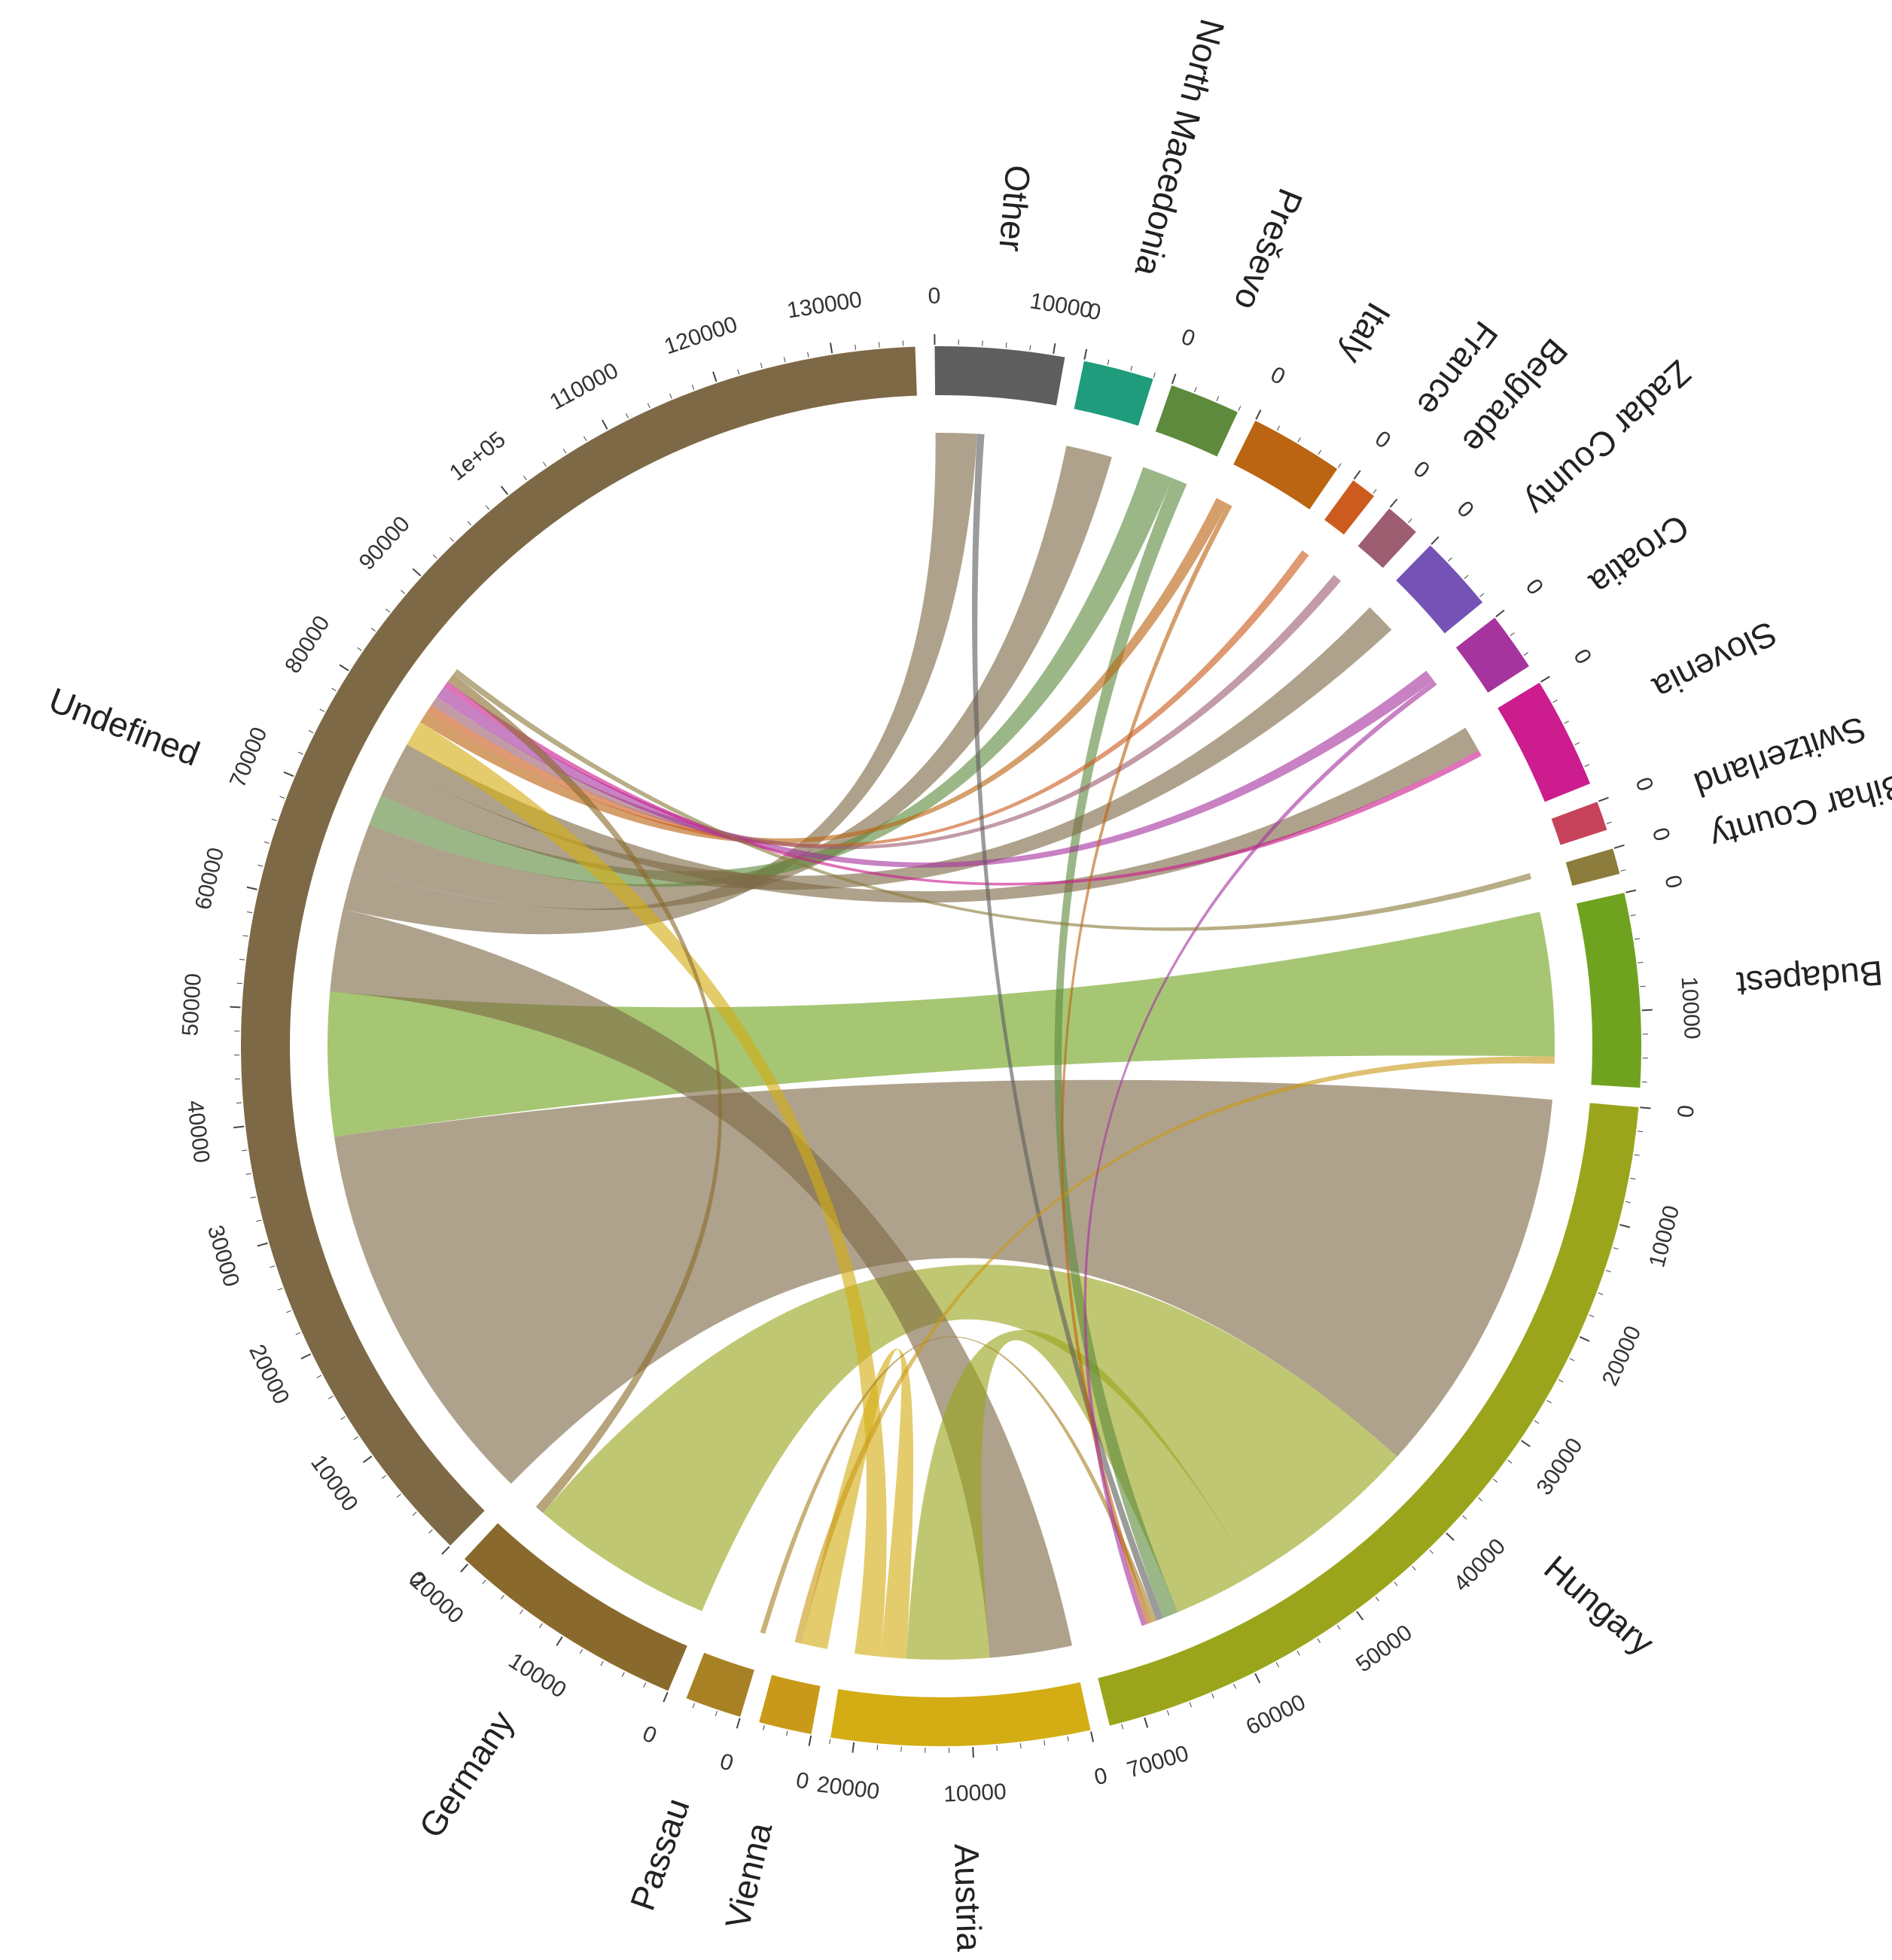 Image resolution: width=1892 pixels, height=1960 pixels. What do you see at coordinates (1113, 393) in the screenshot?
I see `sector-arc-north-macedonia` at bounding box center [1113, 393].